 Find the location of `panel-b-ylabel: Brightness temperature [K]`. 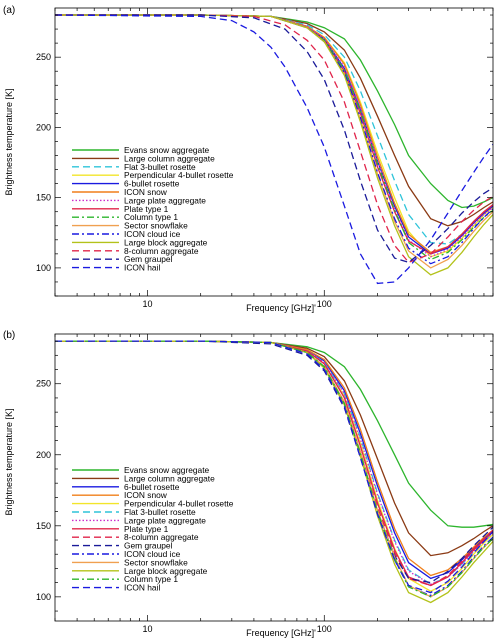

panel-b-ylabel: Brightness temperature [K] is located at coordinates (9, 461).